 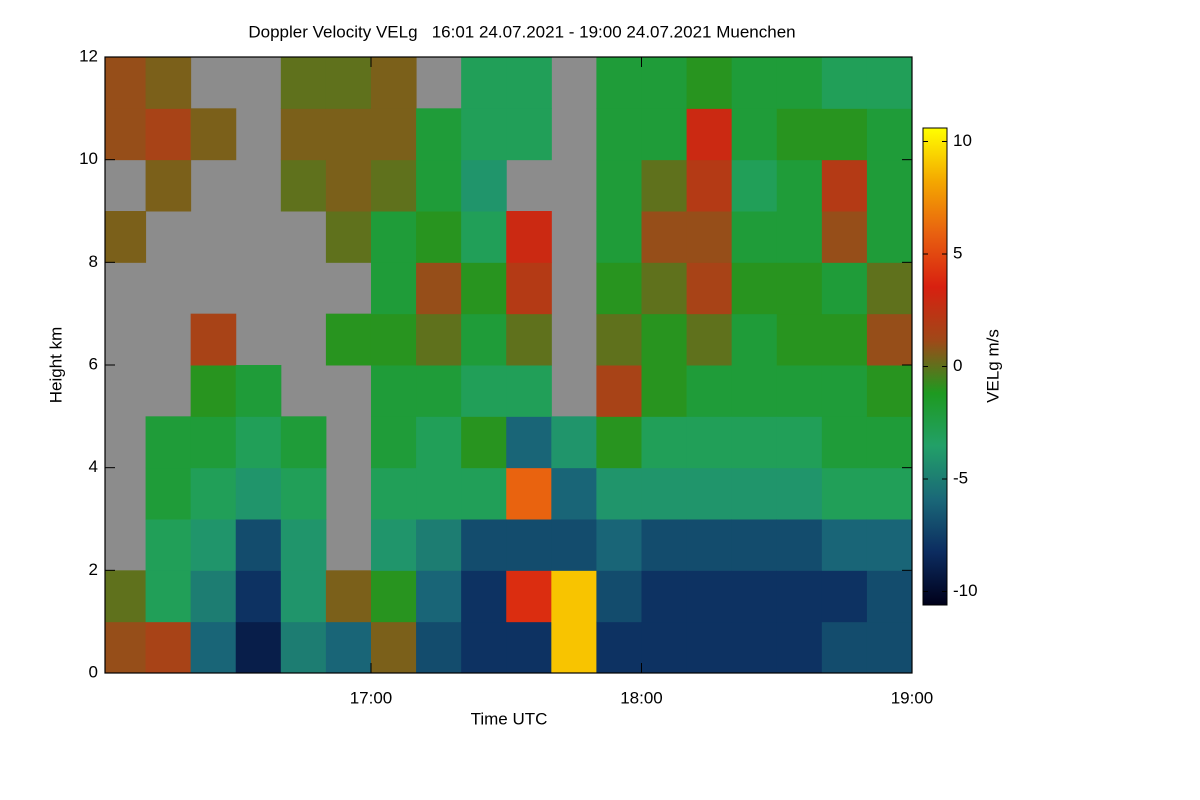 What do you see at coordinates (509, 718) in the screenshot?
I see `x-axis-label: Time UTC` at bounding box center [509, 718].